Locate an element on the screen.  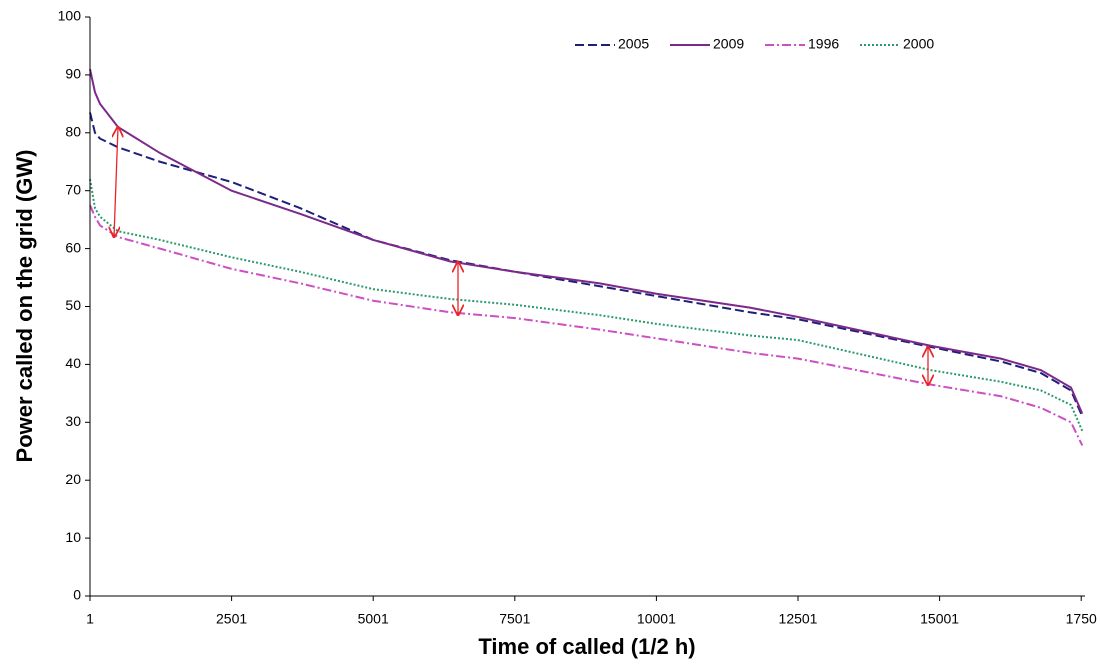
legend-label: 2000 is located at coordinates (918, 44).